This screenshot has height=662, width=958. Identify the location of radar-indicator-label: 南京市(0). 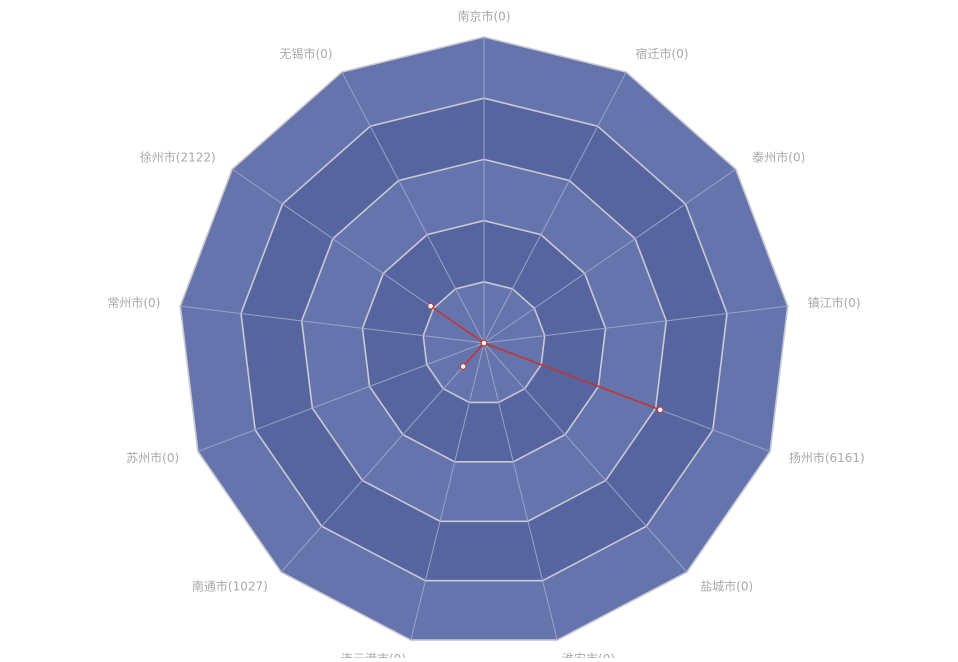
(484, 16).